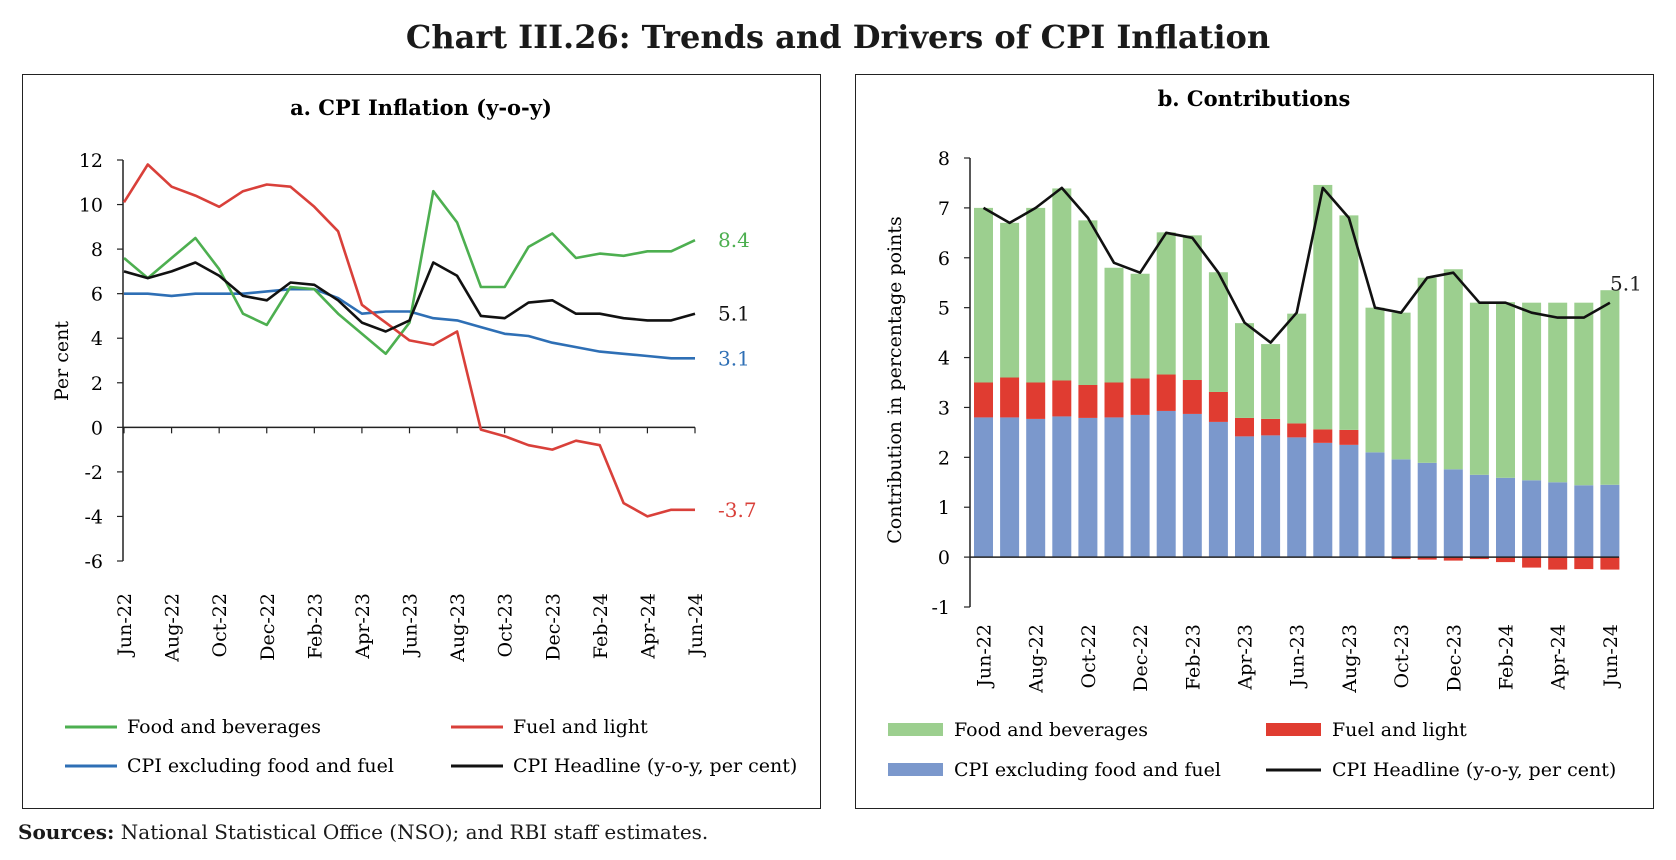  Describe the element at coordinates (553, 627) in the screenshot. I see `chart-a-xtick-label: Dec-23` at that location.